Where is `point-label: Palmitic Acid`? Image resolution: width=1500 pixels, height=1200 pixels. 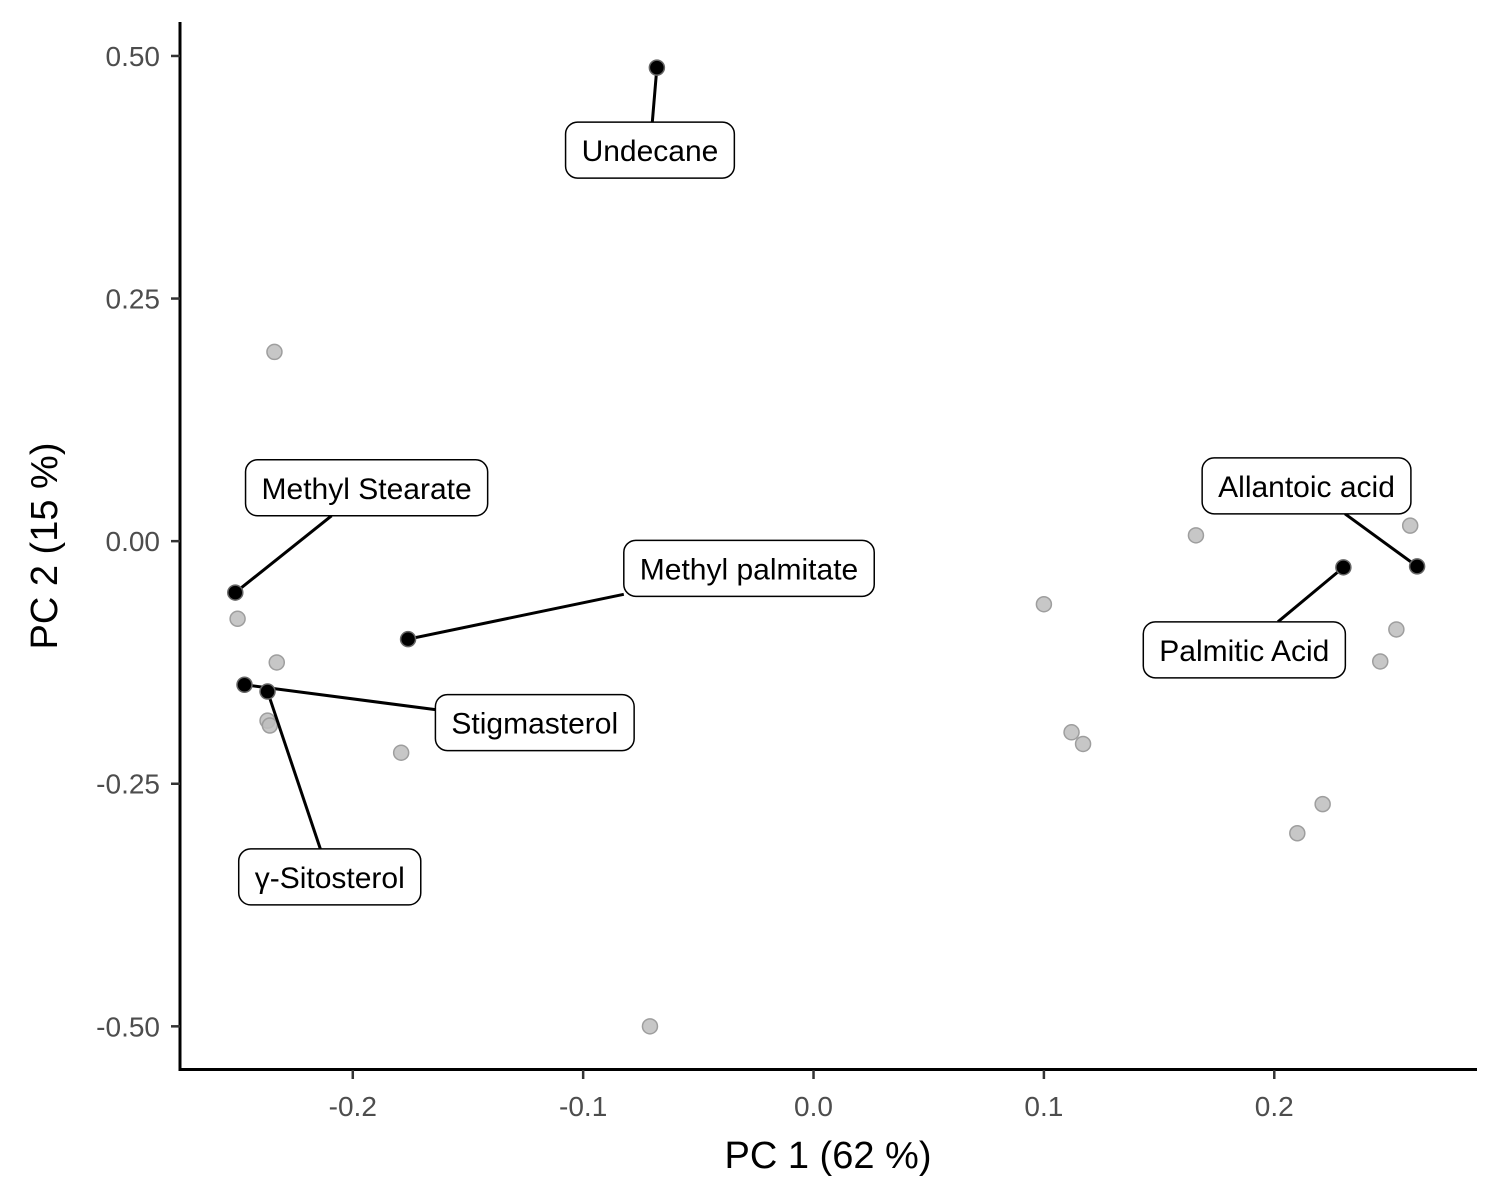 point-label: Palmitic Acid is located at coordinates (1244, 650).